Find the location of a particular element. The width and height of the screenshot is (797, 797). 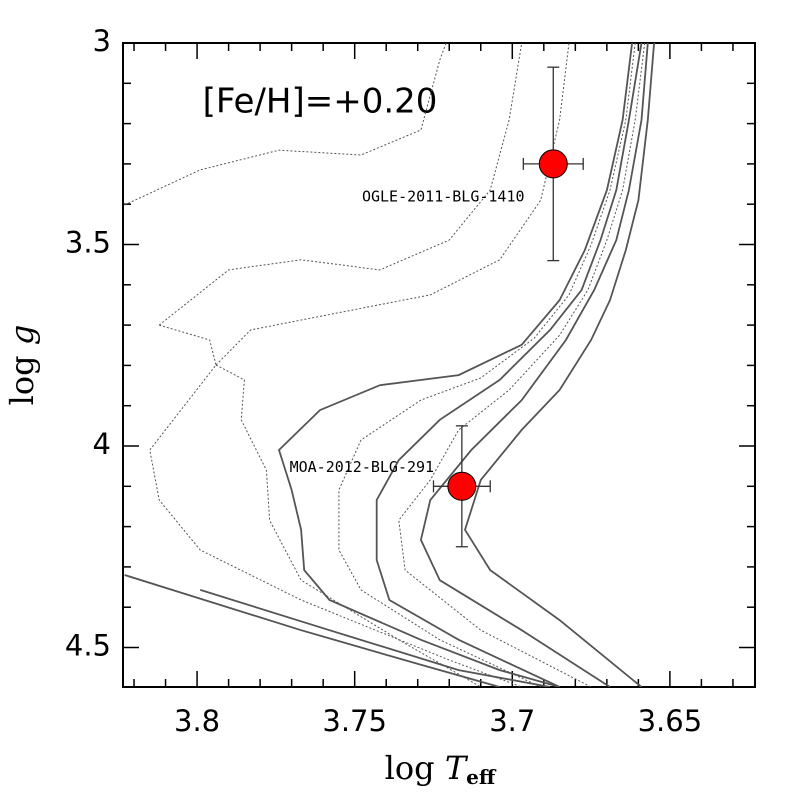

x-tick-label: 3.65 is located at coordinates (670, 721).